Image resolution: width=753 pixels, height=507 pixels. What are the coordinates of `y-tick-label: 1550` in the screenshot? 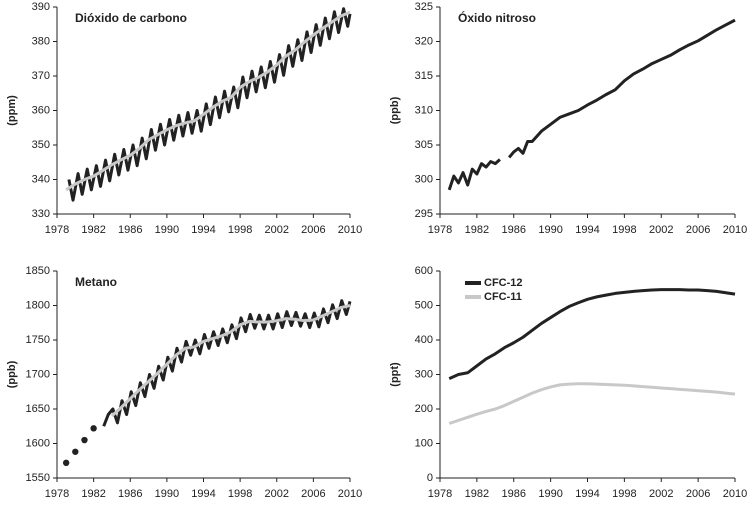 It's located at (38, 478).